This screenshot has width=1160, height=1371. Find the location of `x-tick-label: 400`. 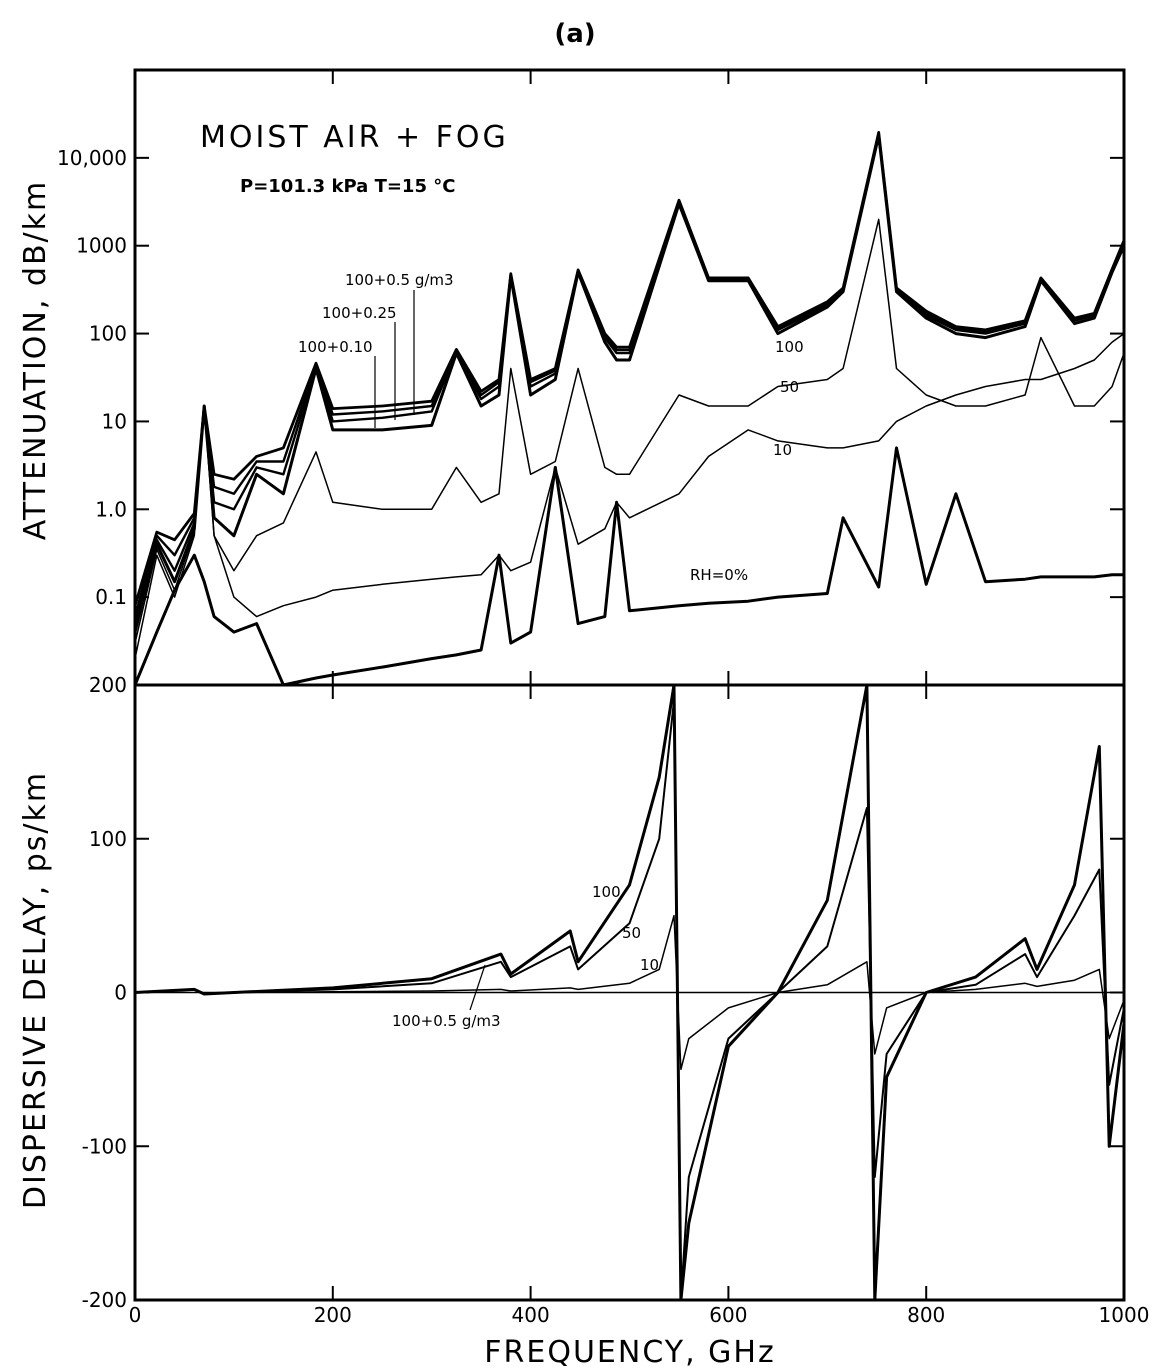

x-tick-label: 400 is located at coordinates (531, 1315).